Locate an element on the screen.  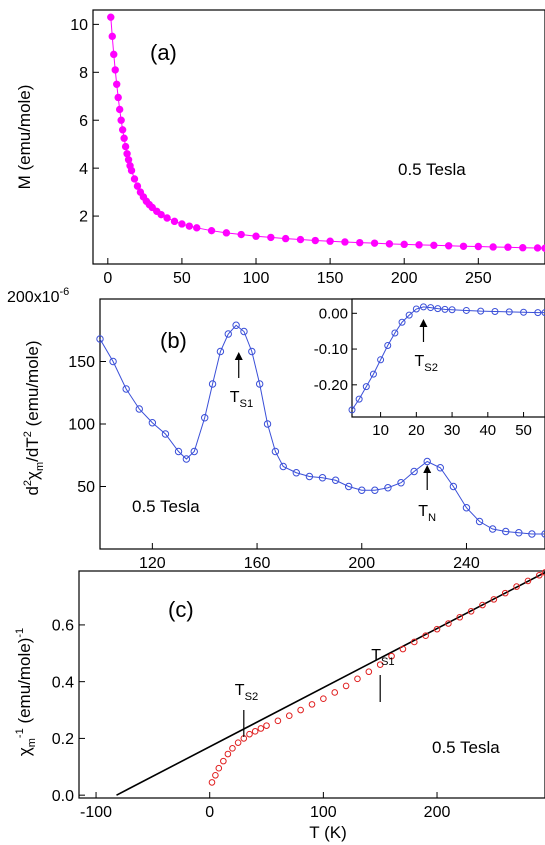
y-tick-label: 2 is located at coordinates (83, 217).